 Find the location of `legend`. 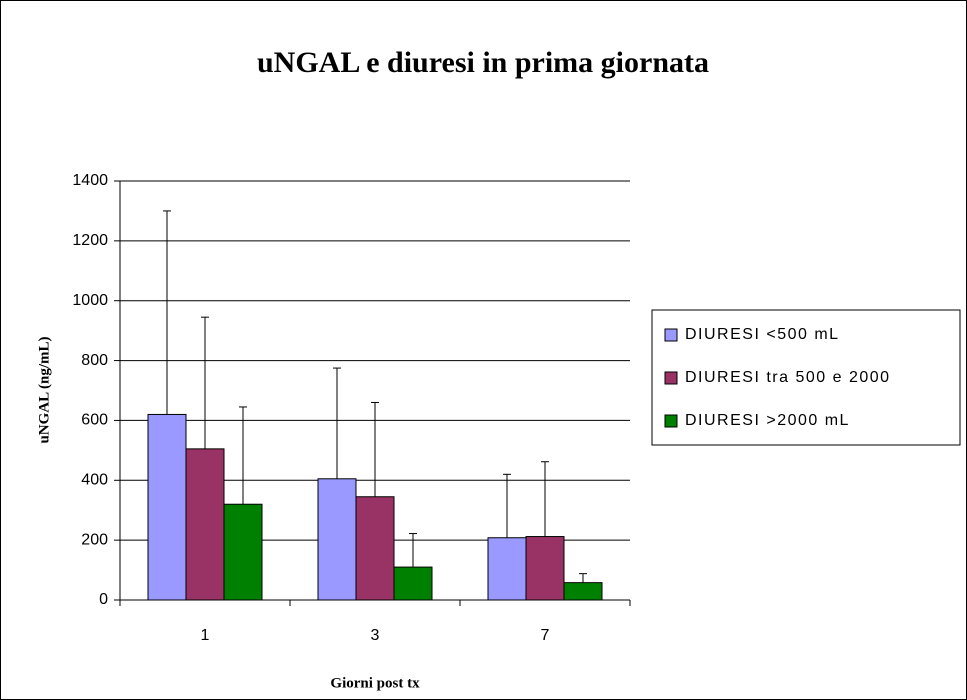

legend is located at coordinates (806, 377).